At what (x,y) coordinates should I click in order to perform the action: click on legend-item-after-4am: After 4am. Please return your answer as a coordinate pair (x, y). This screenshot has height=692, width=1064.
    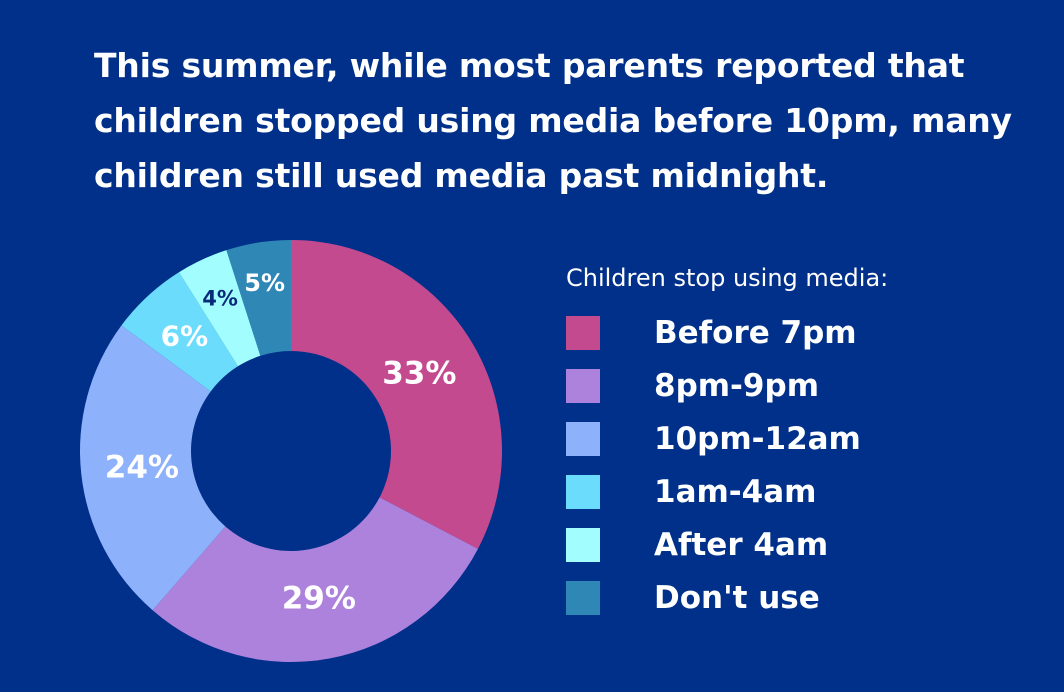
    Looking at the image, I should click on (727, 544).